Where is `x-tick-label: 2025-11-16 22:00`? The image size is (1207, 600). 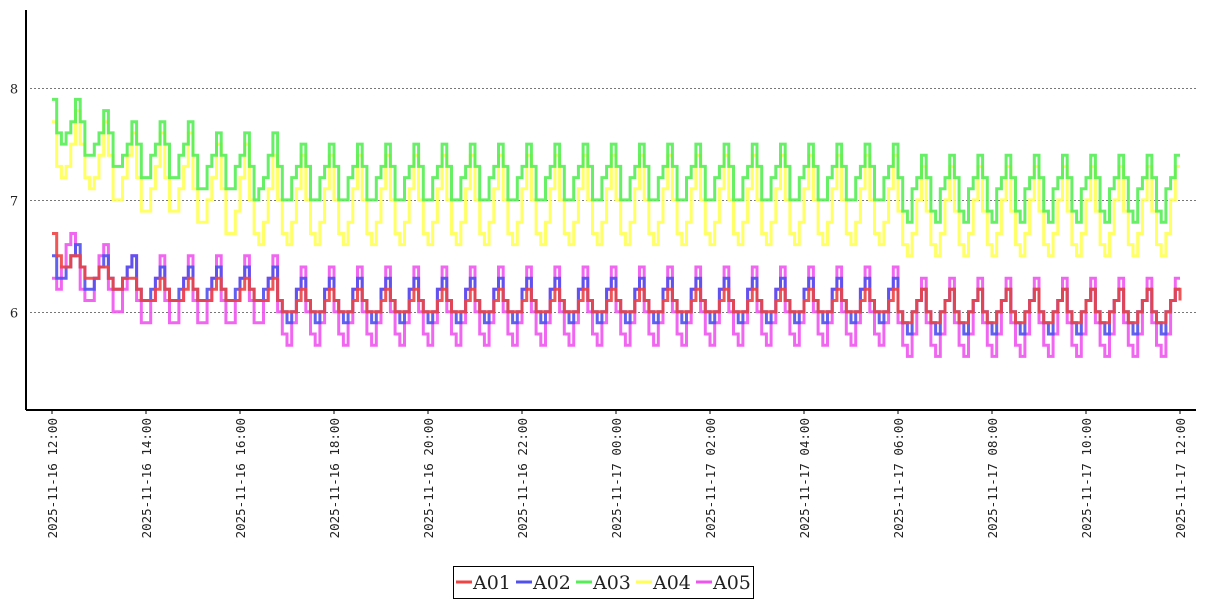
x-tick-label: 2025-11-16 22:00 is located at coordinates (522, 478).